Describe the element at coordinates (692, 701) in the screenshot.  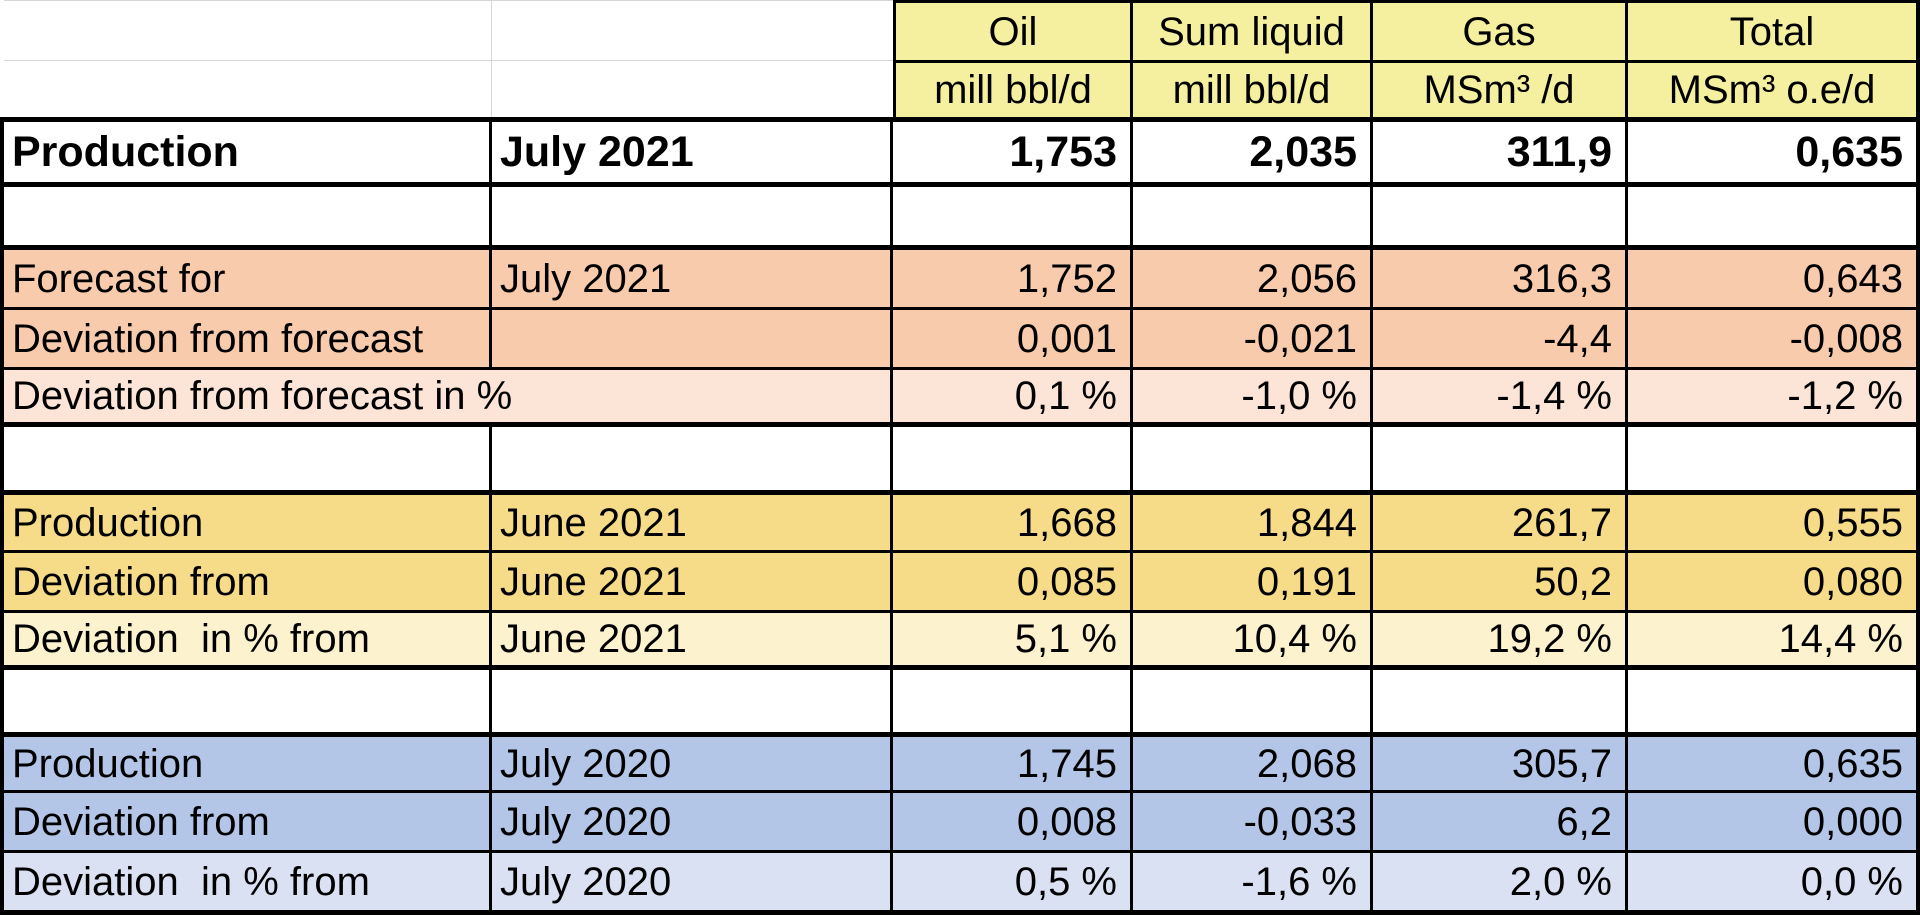
I see `cell-11-period` at that location.